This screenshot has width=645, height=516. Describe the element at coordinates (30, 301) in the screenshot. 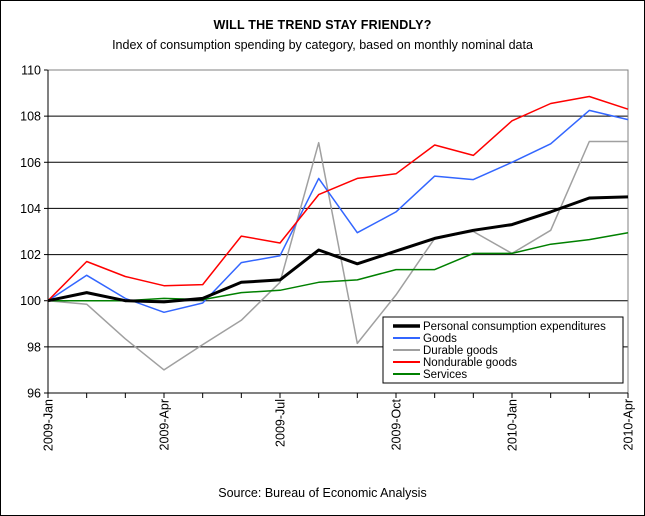

I see `y-tick-label: 100` at that location.